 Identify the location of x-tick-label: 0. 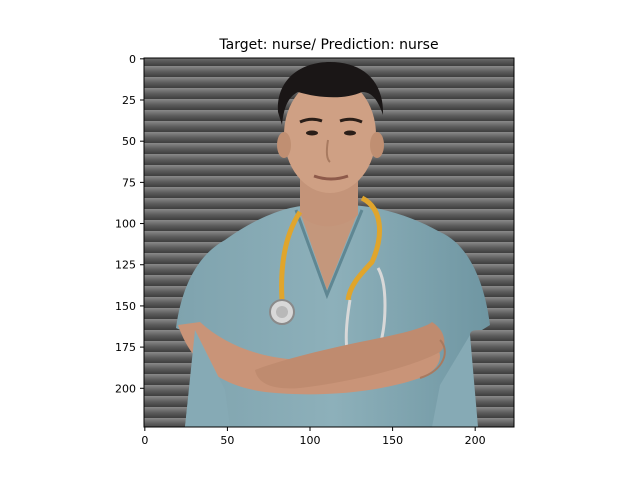
(144, 440).